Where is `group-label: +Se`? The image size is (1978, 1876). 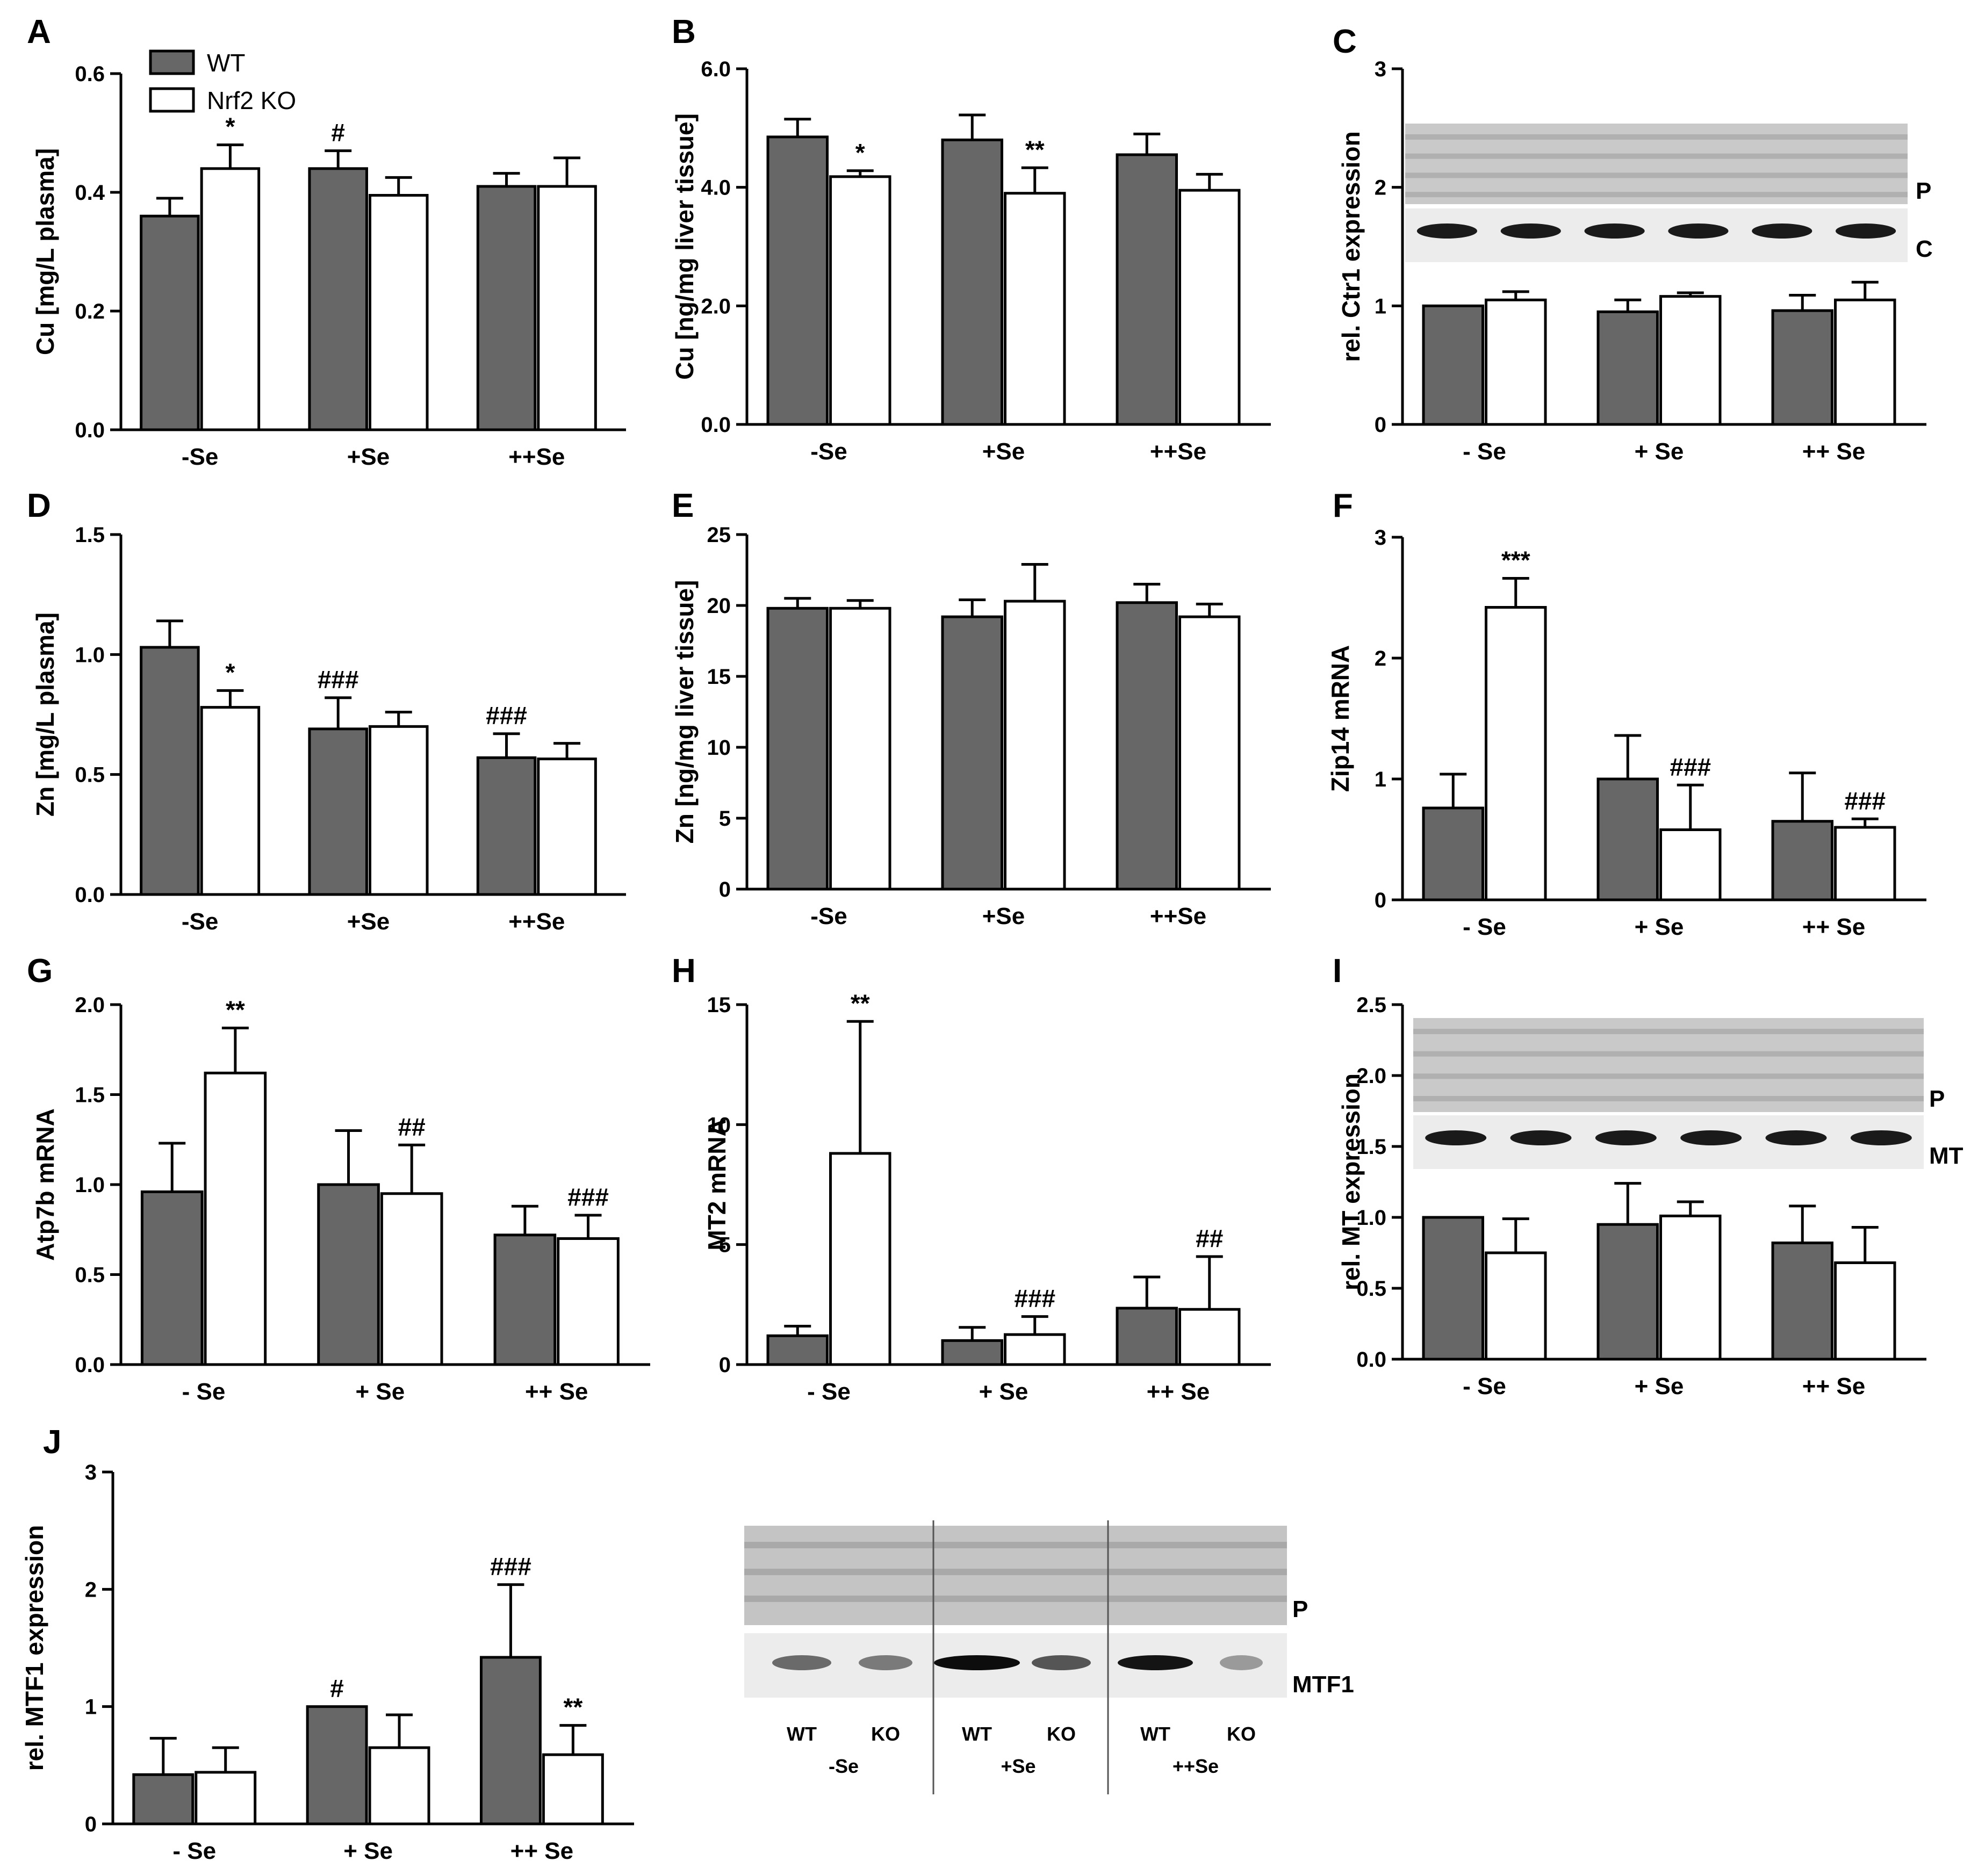 group-label: +Se is located at coordinates (1018, 1766).